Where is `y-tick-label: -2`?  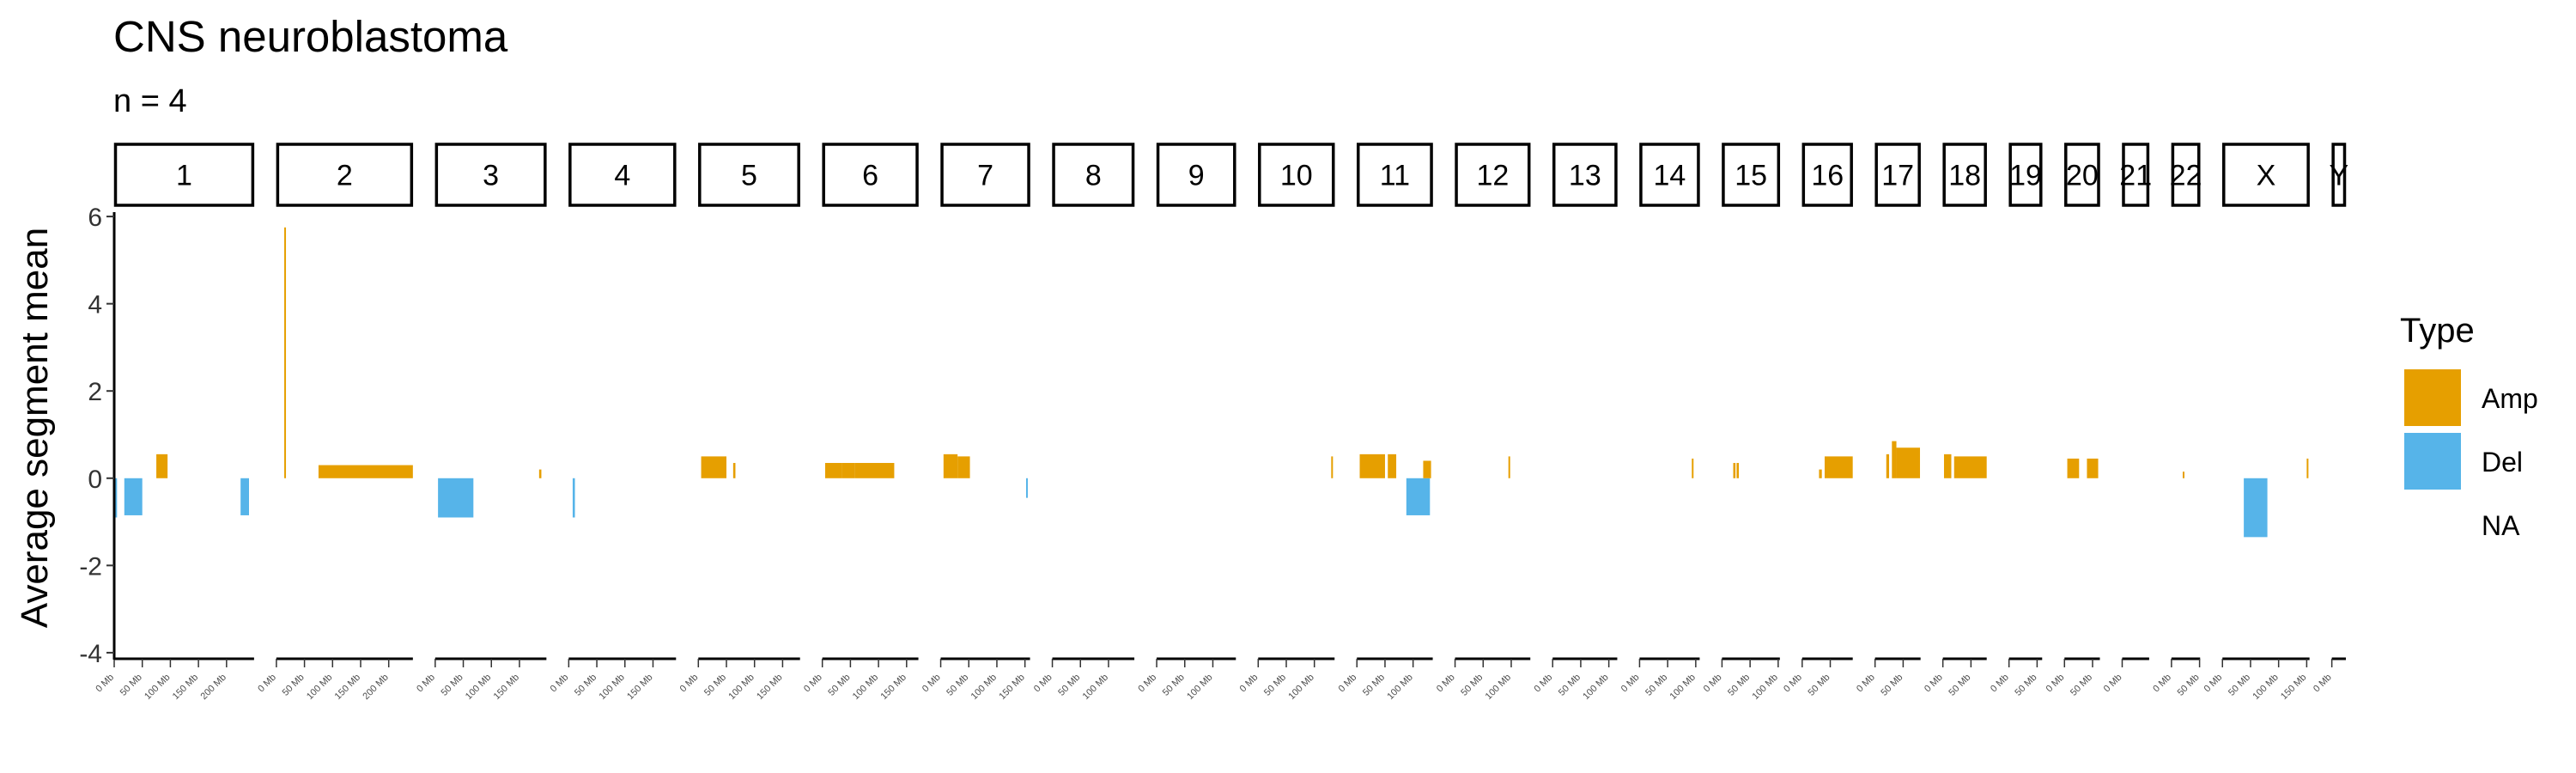
y-tick-label: -2 is located at coordinates (90, 566).